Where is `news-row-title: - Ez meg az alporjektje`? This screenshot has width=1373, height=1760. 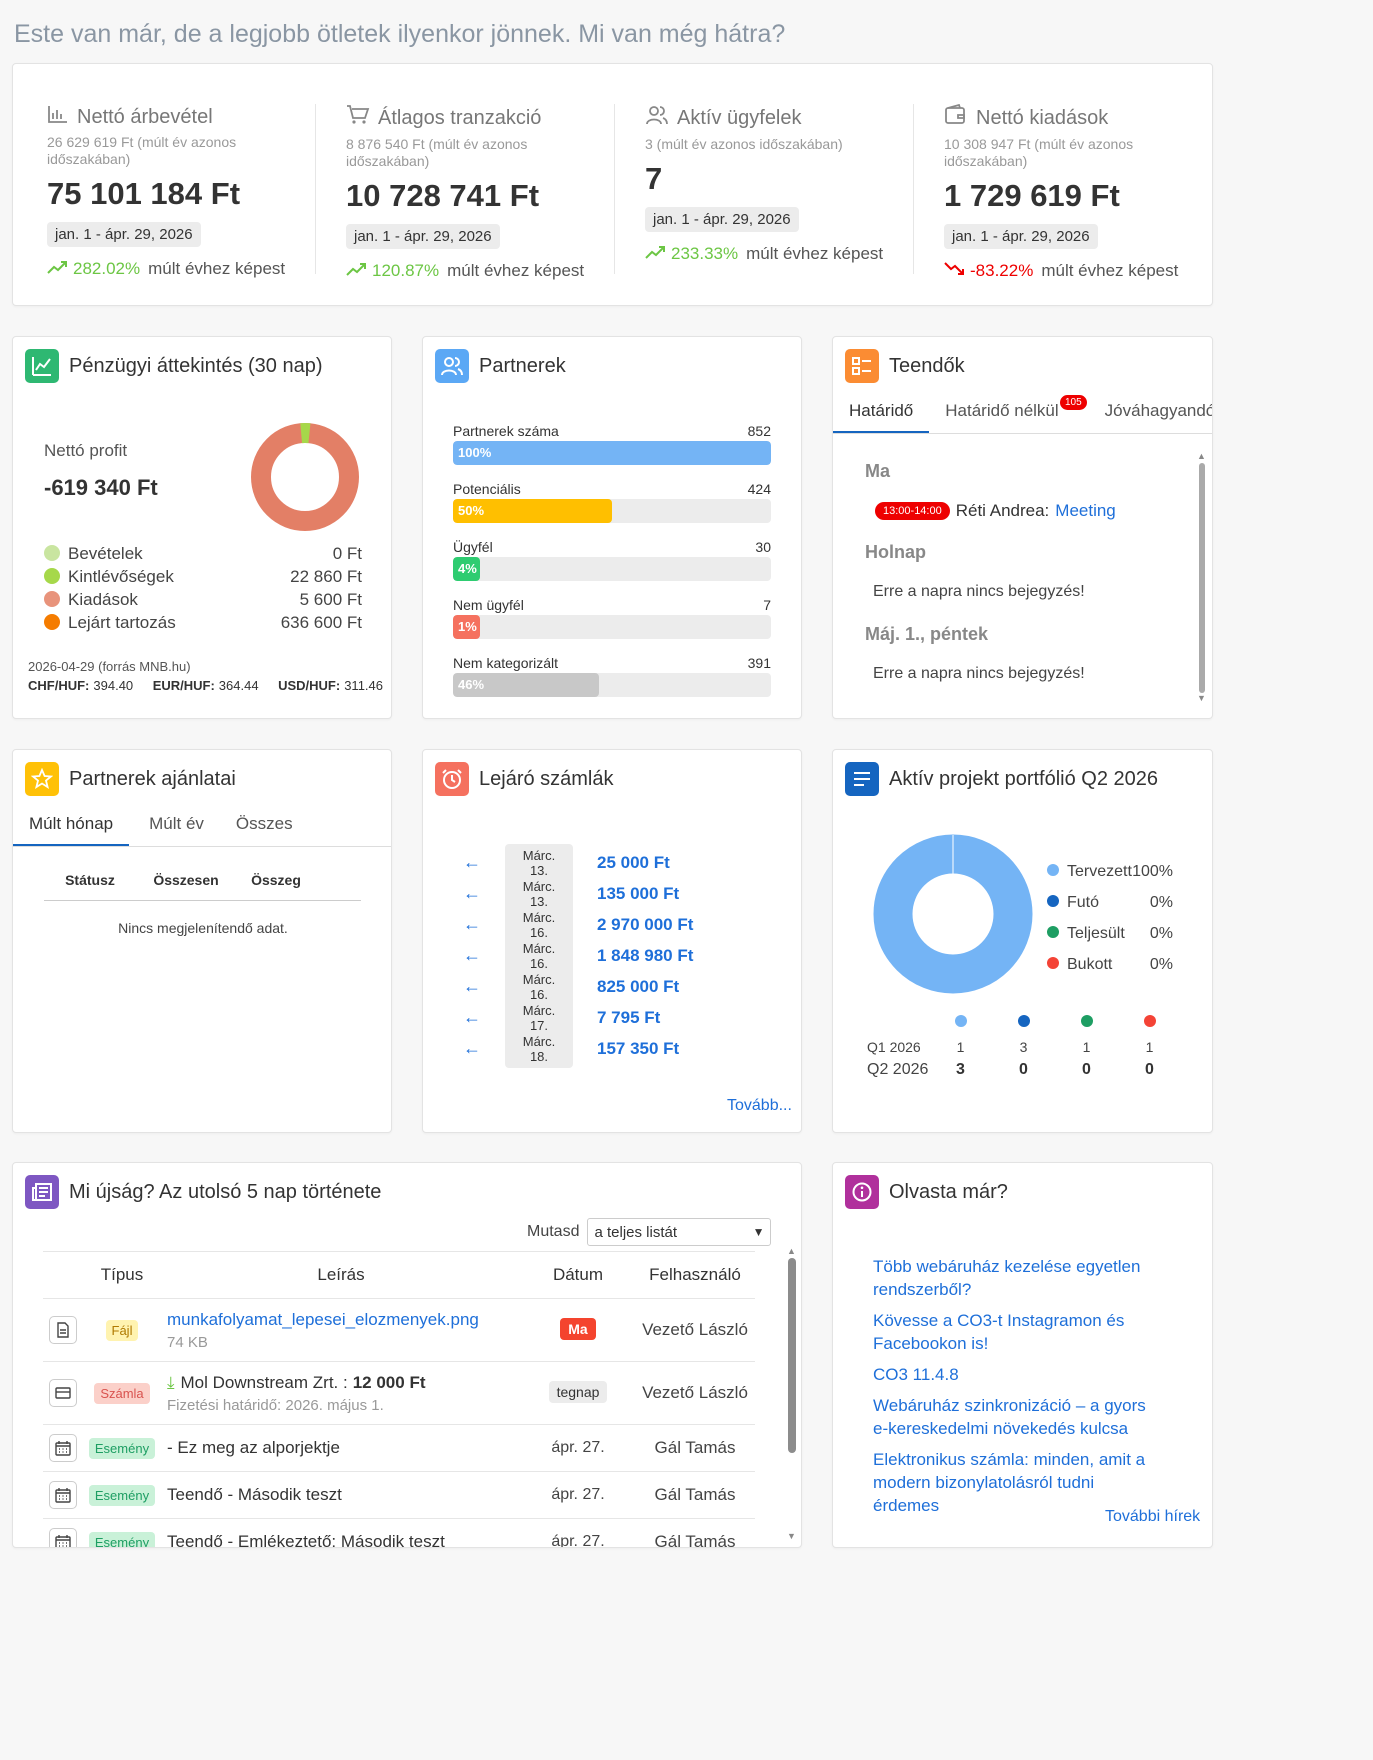 news-row-title: - Ez meg az alporjektje is located at coordinates (253, 1447).